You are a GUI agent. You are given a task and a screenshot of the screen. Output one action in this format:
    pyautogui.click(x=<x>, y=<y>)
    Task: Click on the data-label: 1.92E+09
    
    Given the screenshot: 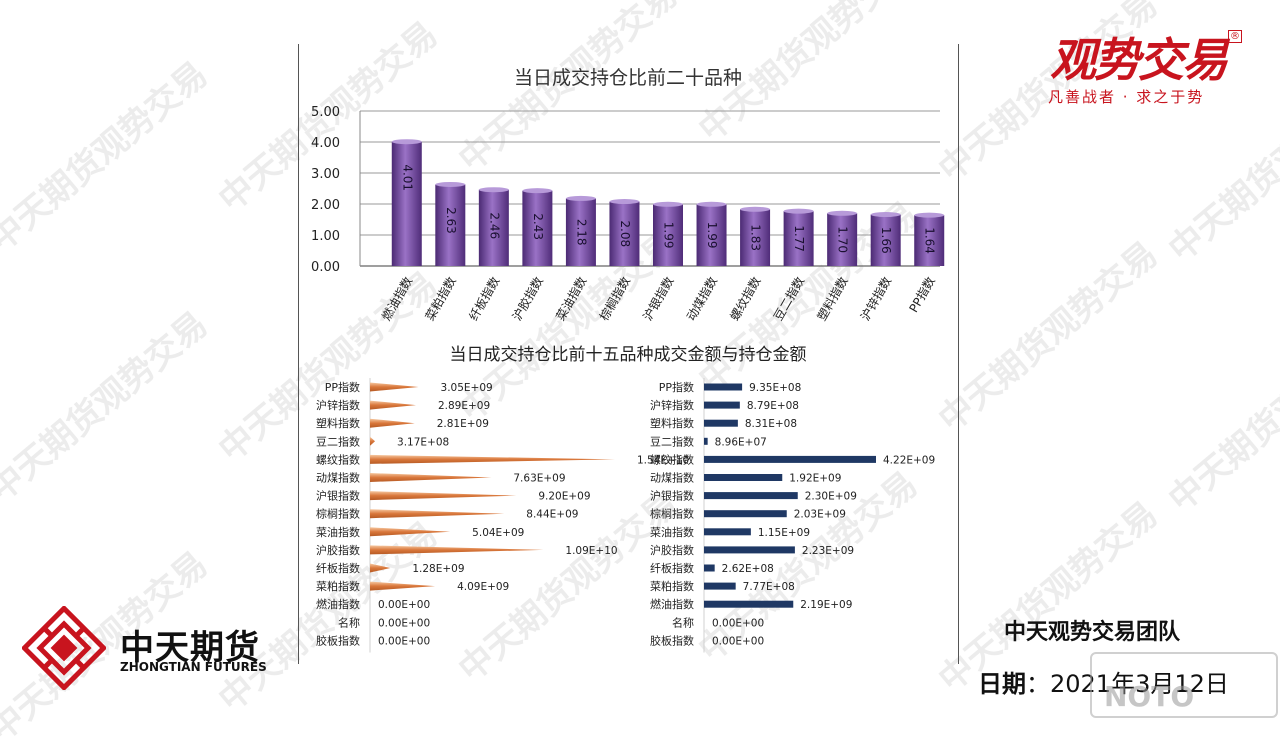 What is the action you would take?
    pyautogui.click(x=815, y=479)
    